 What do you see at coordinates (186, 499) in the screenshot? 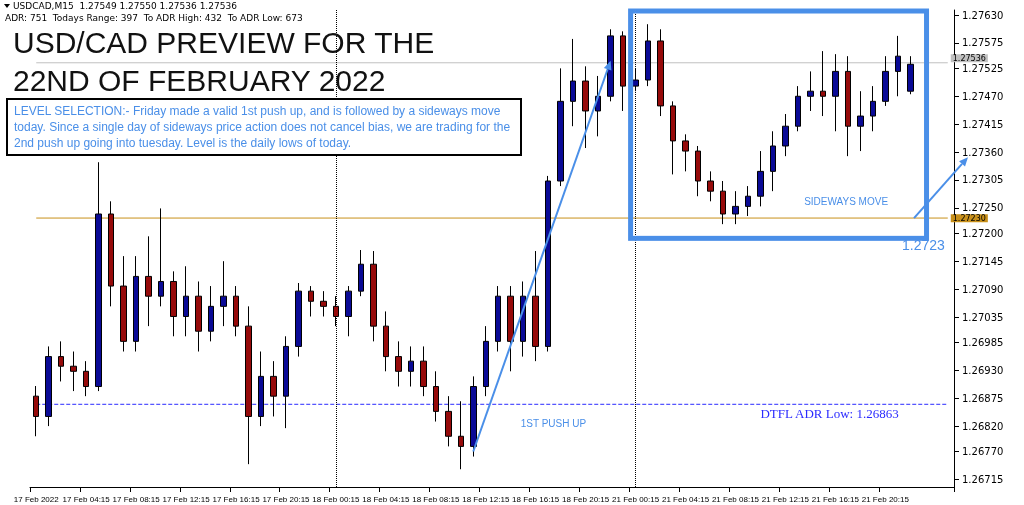
I see `x-tick-label: 17 Feb 12:15` at bounding box center [186, 499].